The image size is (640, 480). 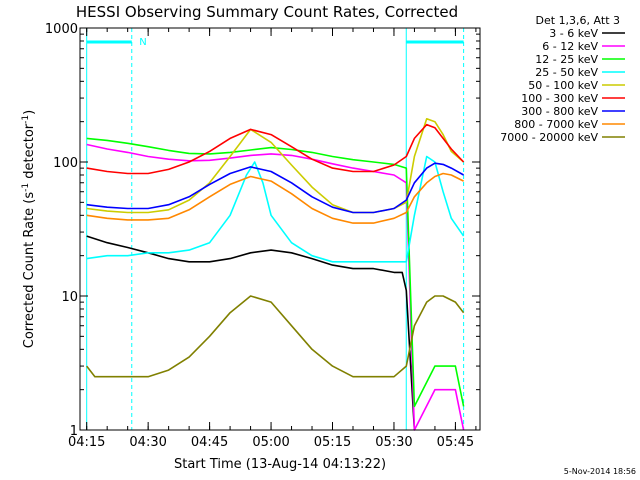 I want to click on y-tick-label-0: 1, so click(x=74, y=431).